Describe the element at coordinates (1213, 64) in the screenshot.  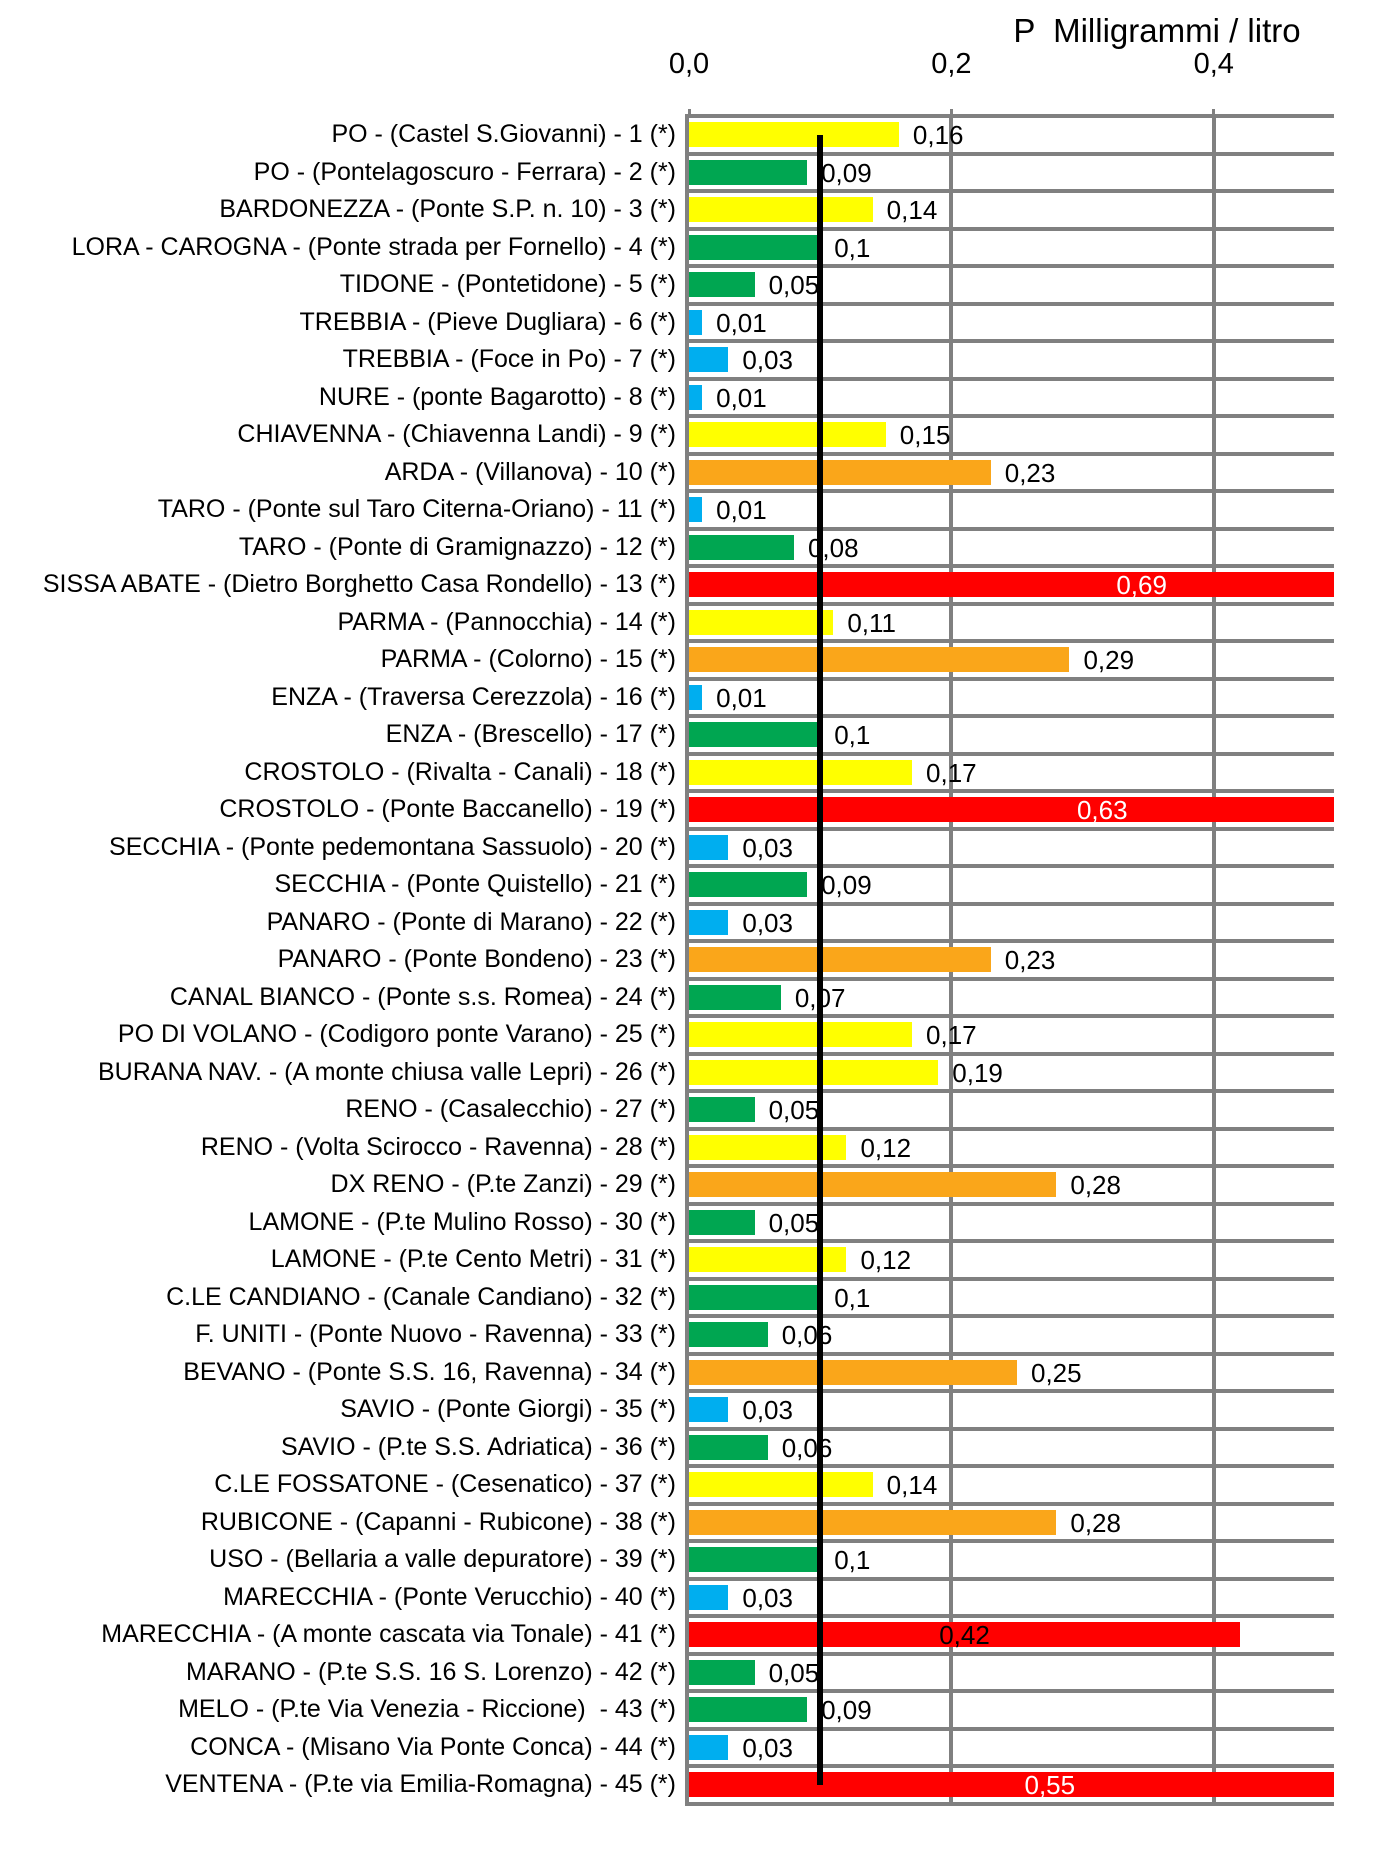
I see `x-axis-tick-label: 0,4` at that location.